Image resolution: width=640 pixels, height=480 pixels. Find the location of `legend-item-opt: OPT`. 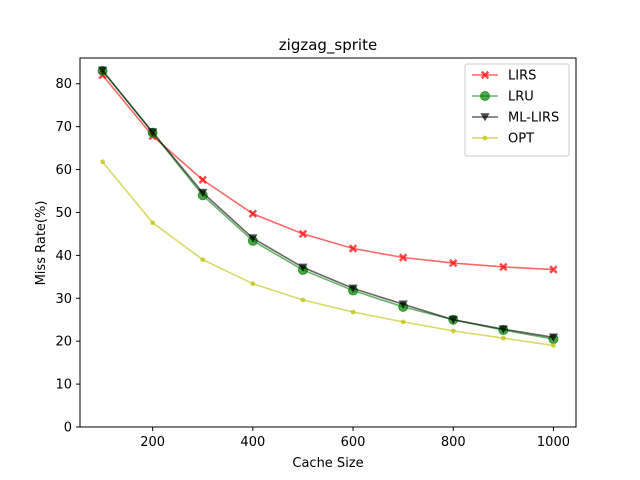

legend-item-opt: OPT is located at coordinates (503, 139).